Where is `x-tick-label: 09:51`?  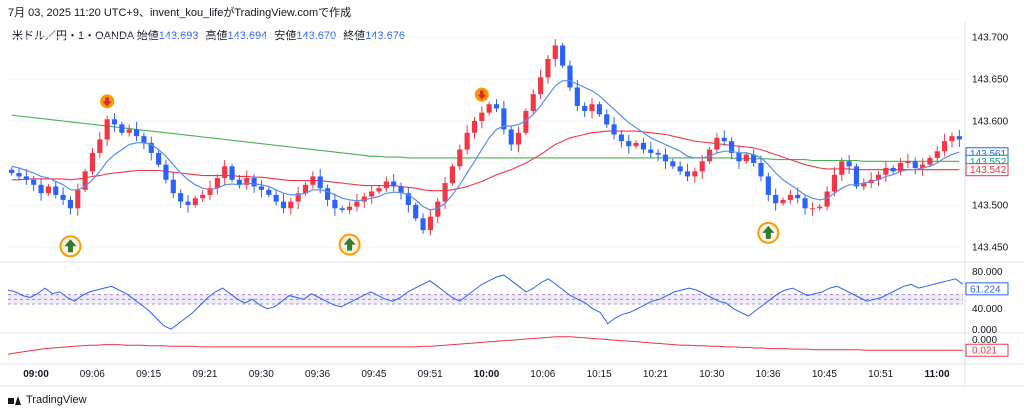
x-tick-label: 09:51 is located at coordinates (430, 374).